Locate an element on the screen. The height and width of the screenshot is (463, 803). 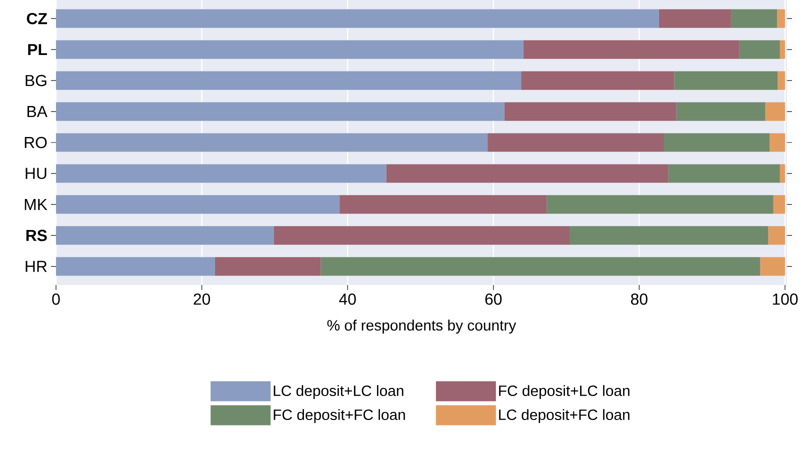
x-tick-label: 80 is located at coordinates (639, 299).